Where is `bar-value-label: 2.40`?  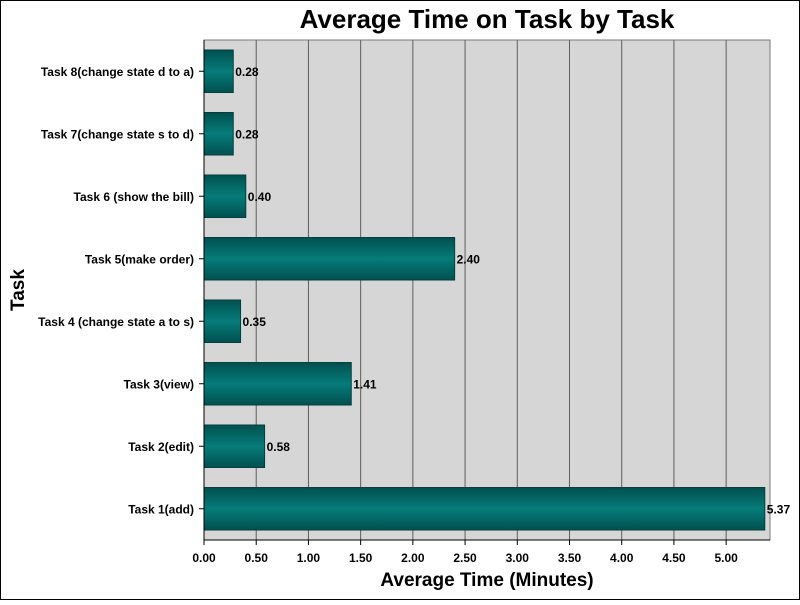 bar-value-label: 2.40 is located at coordinates (469, 259).